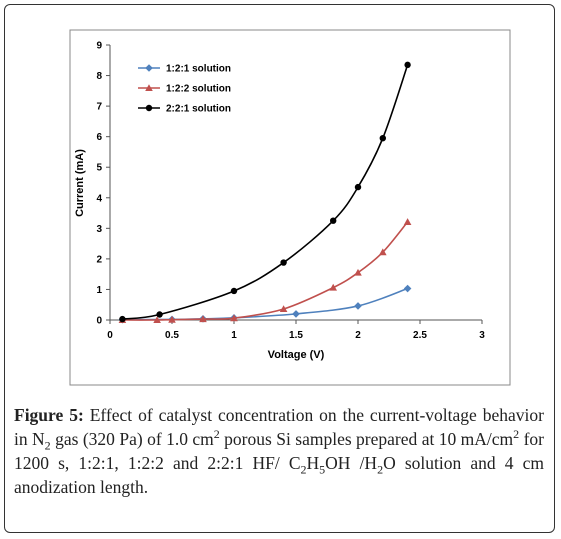  What do you see at coordinates (516, 434) in the screenshot?
I see `caption-sup-2: 2` at bounding box center [516, 434].